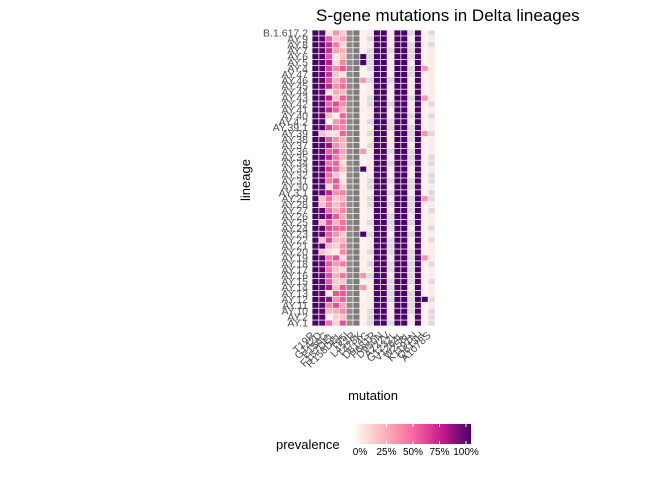 The image size is (672, 480). What do you see at coordinates (295, 247) in the screenshot?
I see `y-tick-label: AY.21` at bounding box center [295, 247].